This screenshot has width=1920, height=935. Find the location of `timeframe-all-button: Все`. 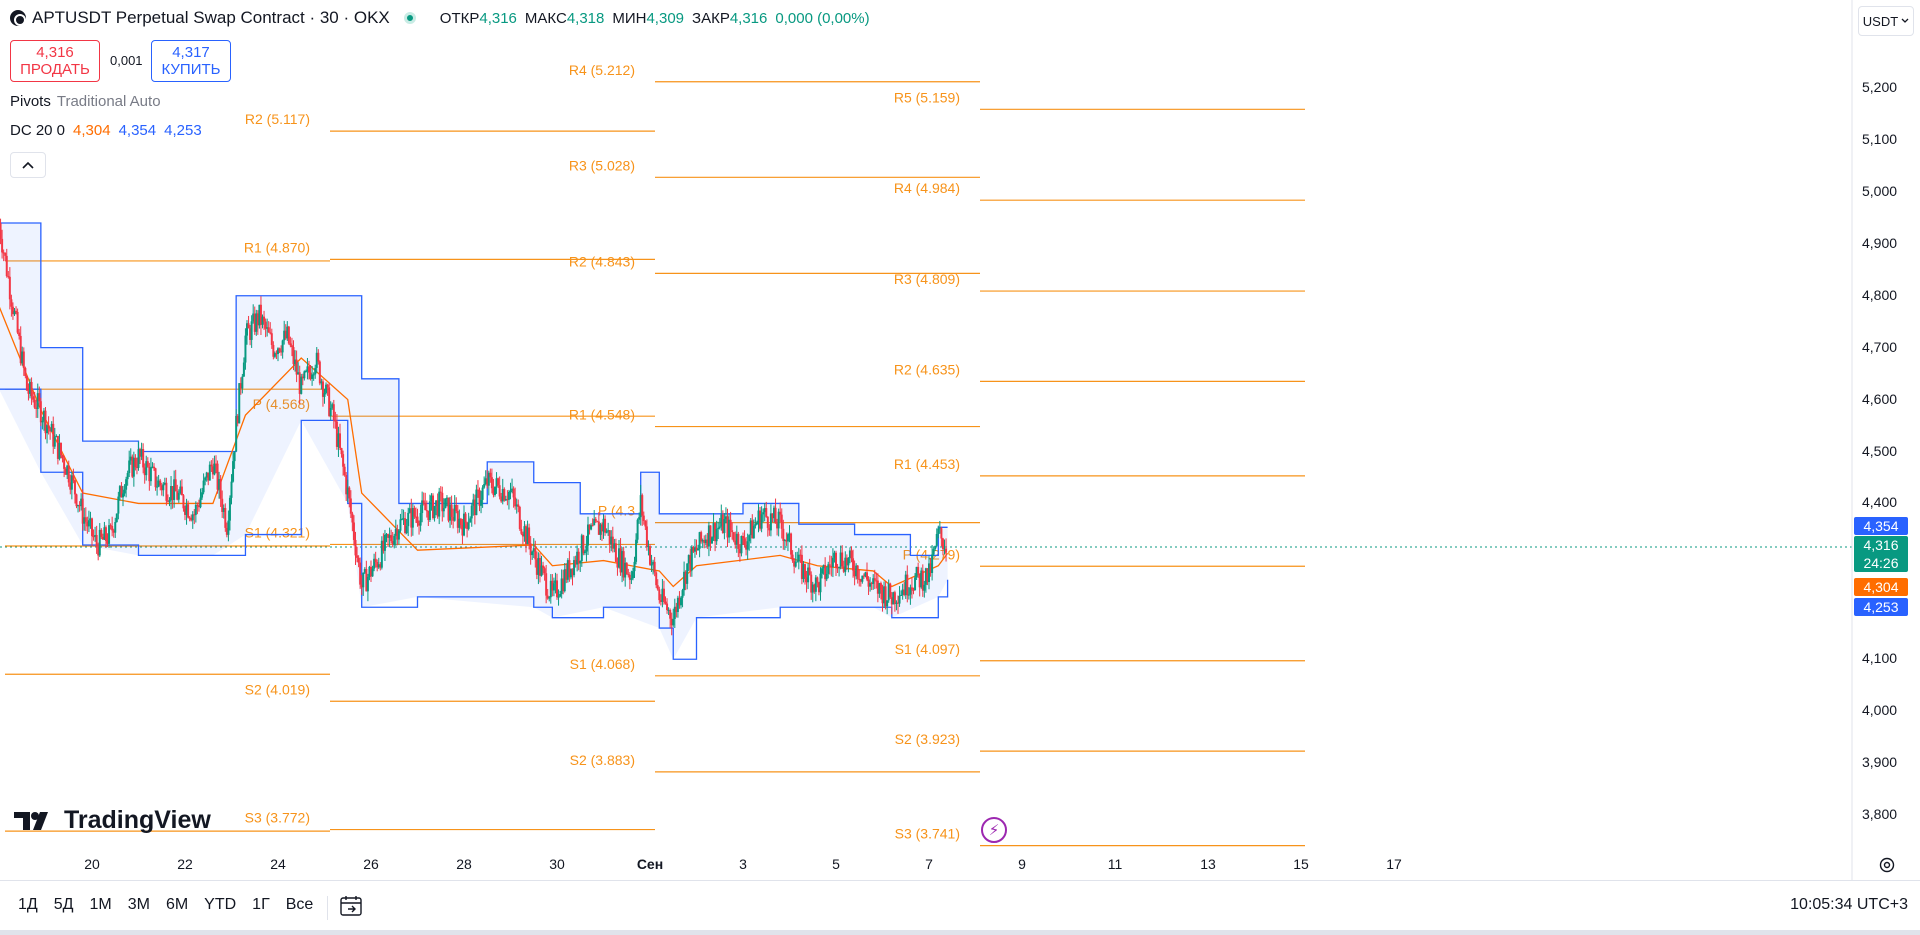

timeframe-all-button: Все is located at coordinates (299, 904).